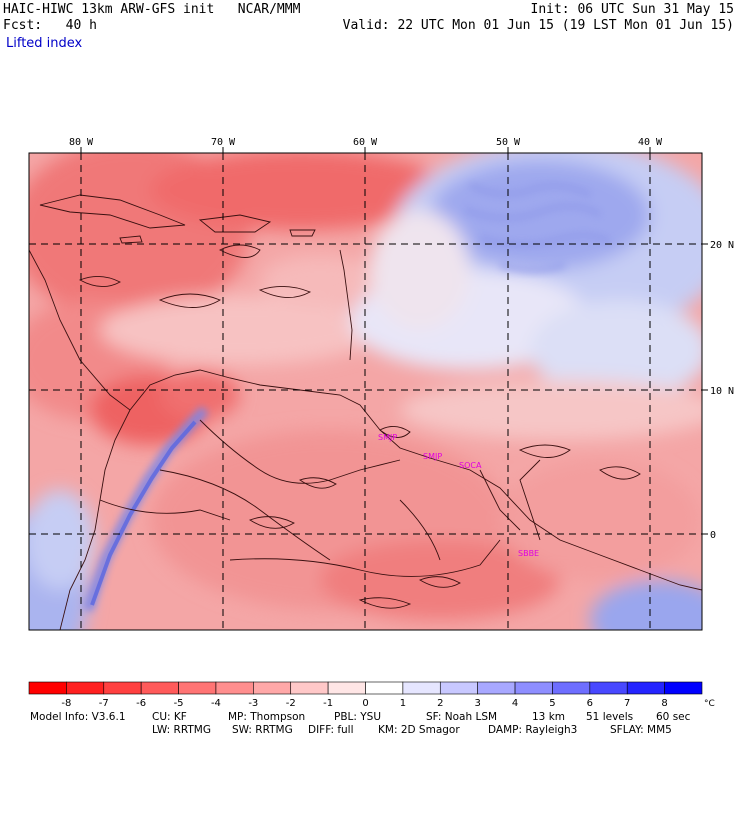  I want to click on model-info-timestep: 60 sec, so click(673, 717).